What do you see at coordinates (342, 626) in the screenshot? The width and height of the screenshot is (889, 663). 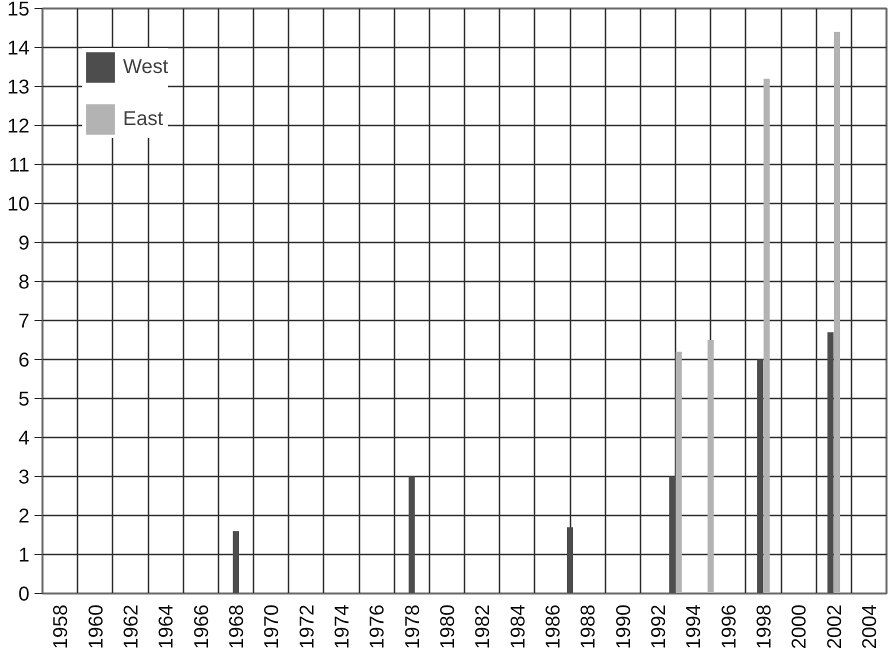 I see `x-tick-label: 1974` at bounding box center [342, 626].